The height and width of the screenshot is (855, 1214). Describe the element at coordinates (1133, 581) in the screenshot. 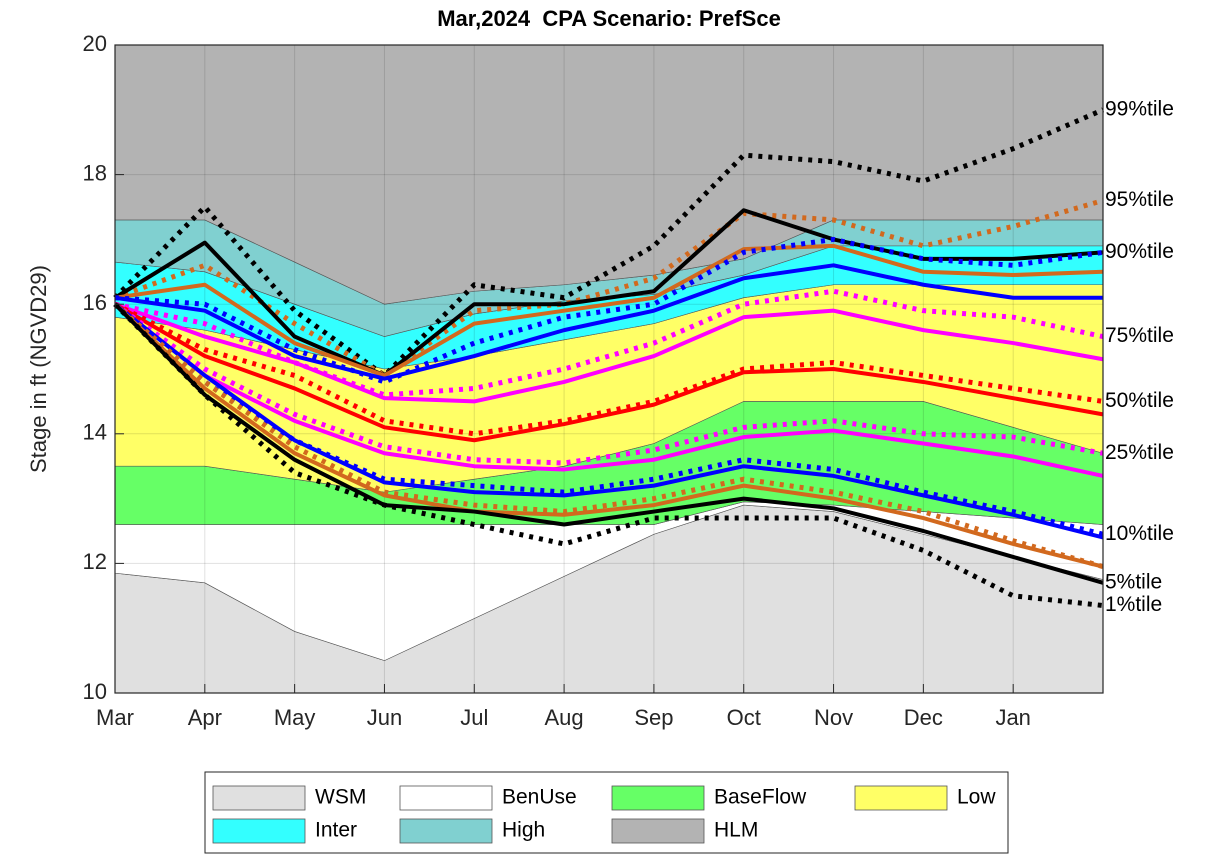

I see `percentile-label: 5%tile` at that location.